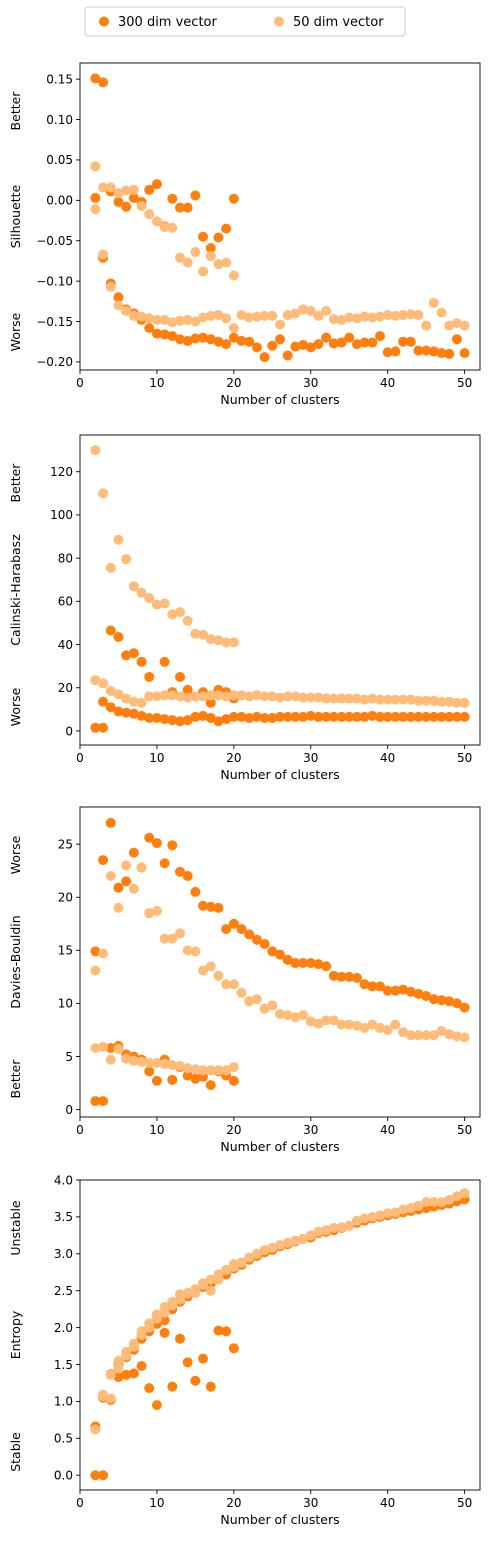  I want to click on y-tick-label: 60, so click(65, 602).